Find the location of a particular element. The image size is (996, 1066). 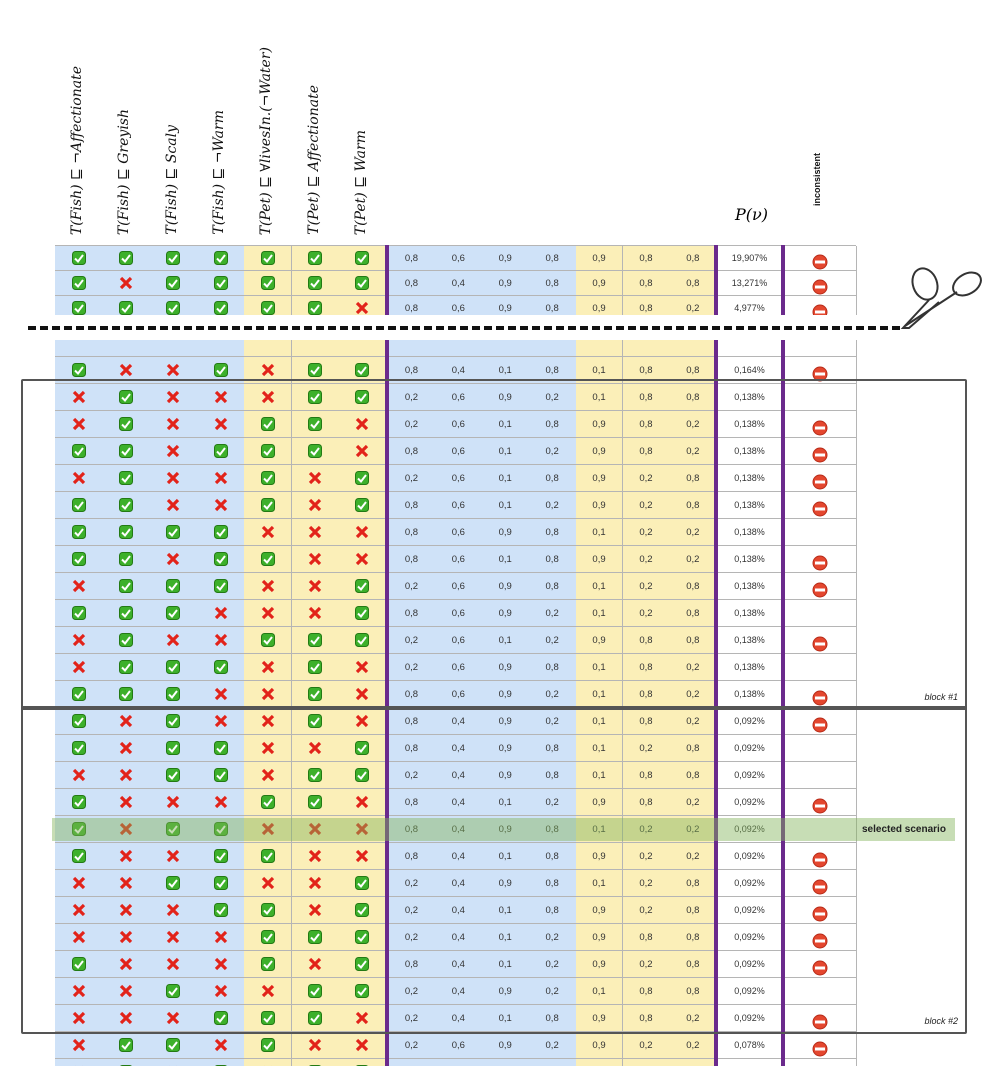

probability: 0,138% is located at coordinates (749, 694).